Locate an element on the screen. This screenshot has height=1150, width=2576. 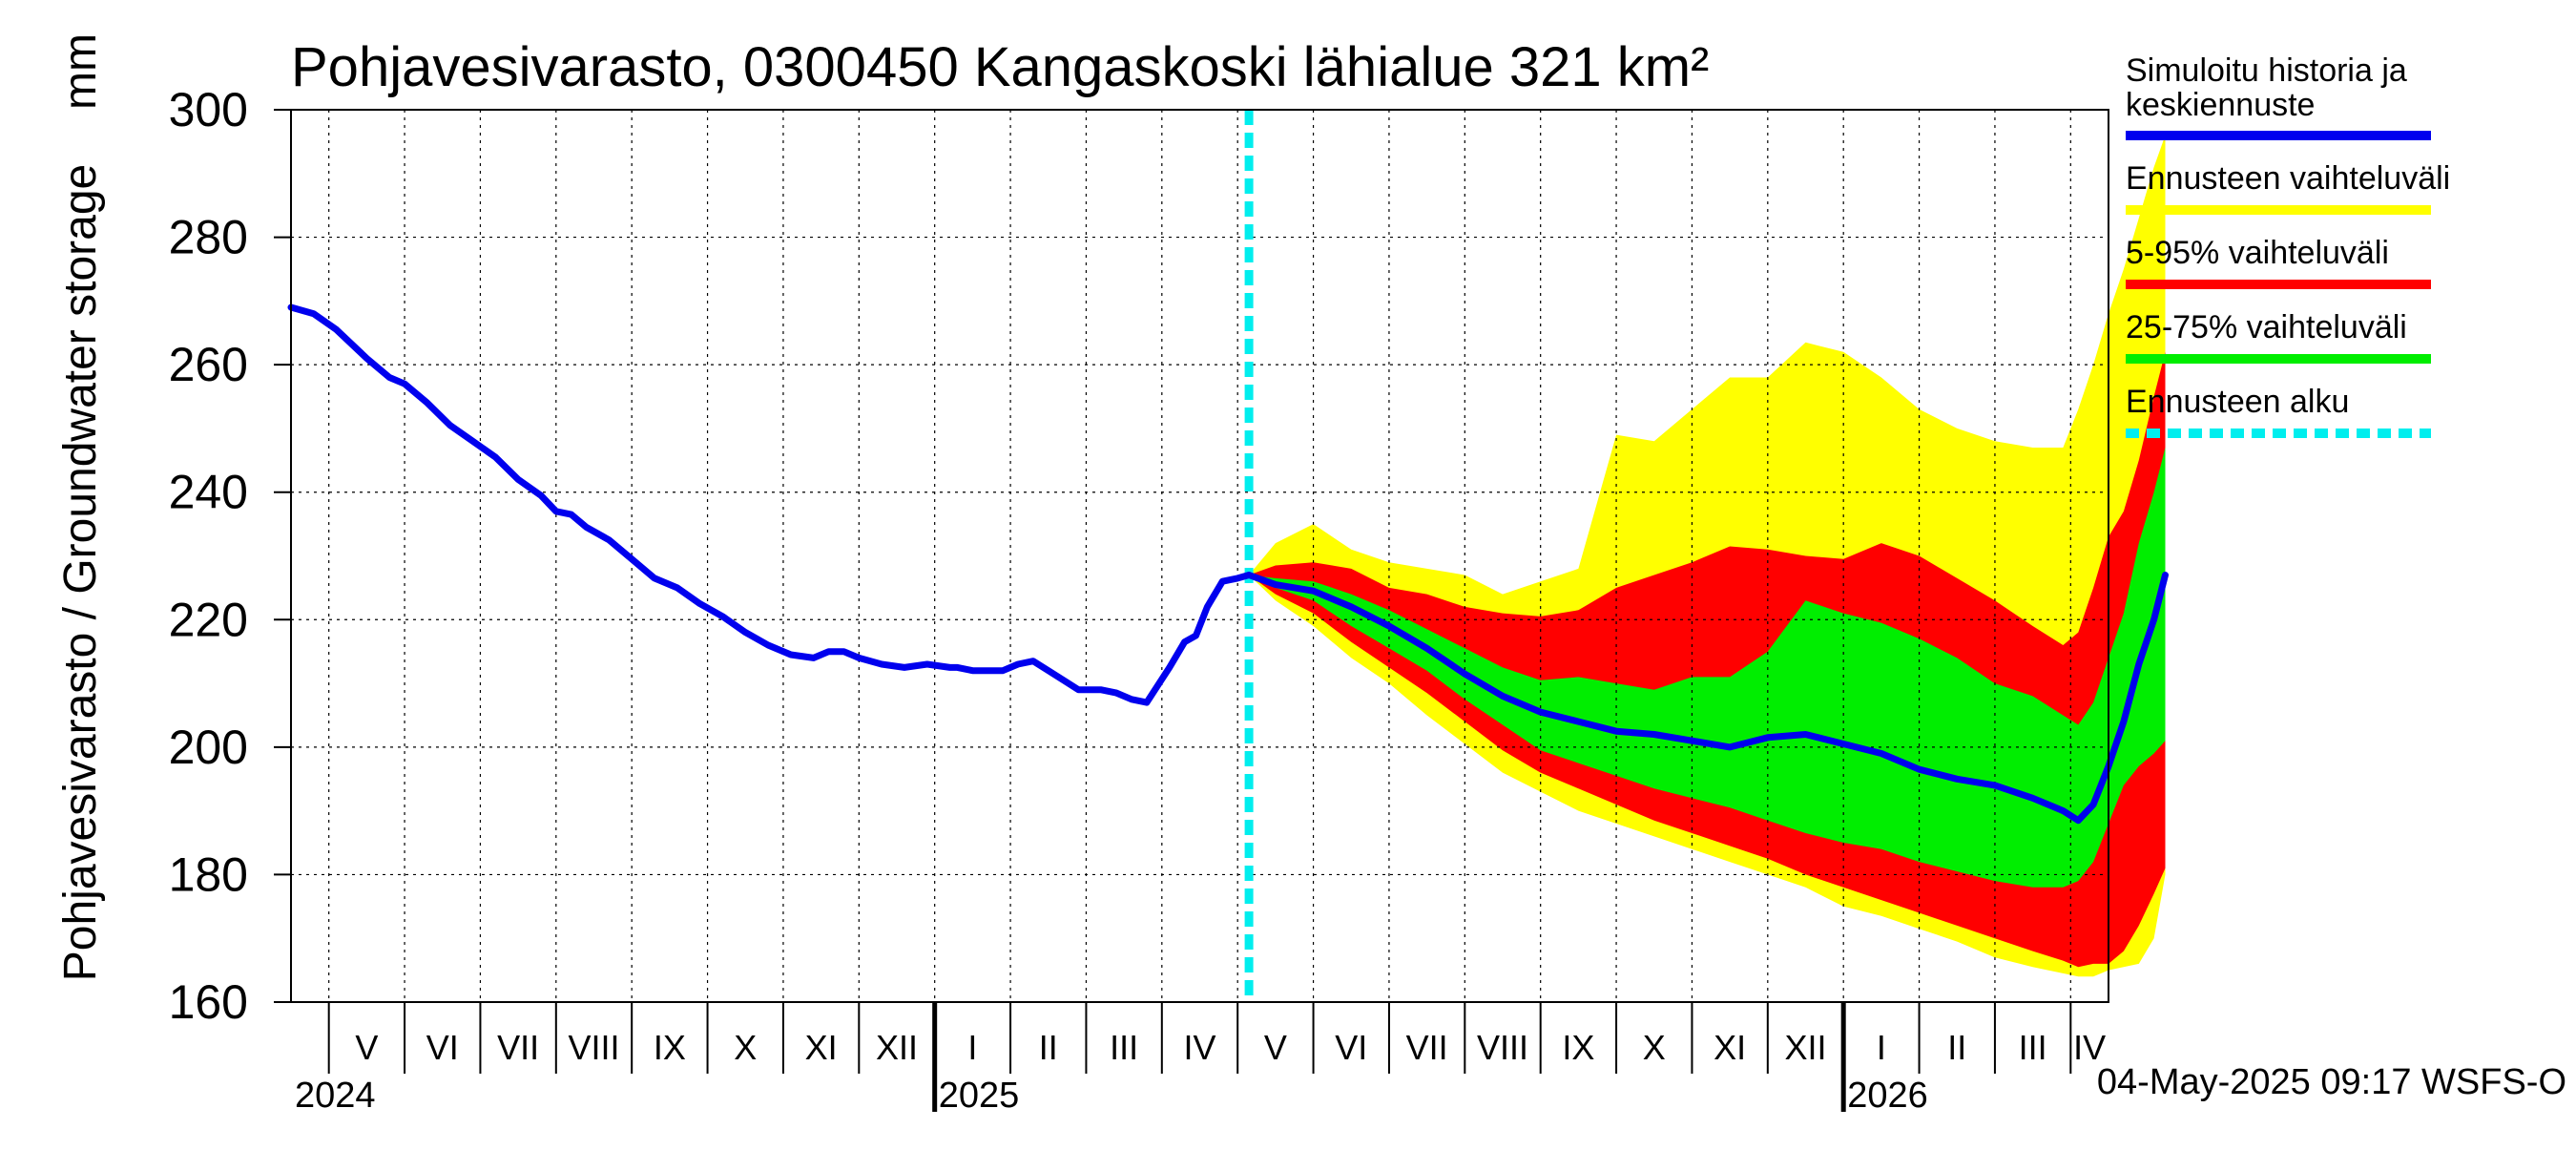
timestamp-footer: 04-May-2025 09:17 WSFS-O is located at coordinates (2331, 1082).